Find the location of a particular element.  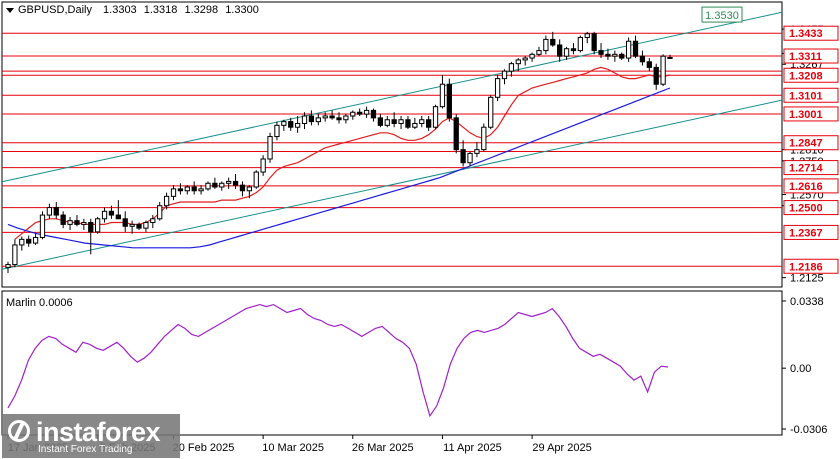

logo-name: instaforex is located at coordinates (98, 432).